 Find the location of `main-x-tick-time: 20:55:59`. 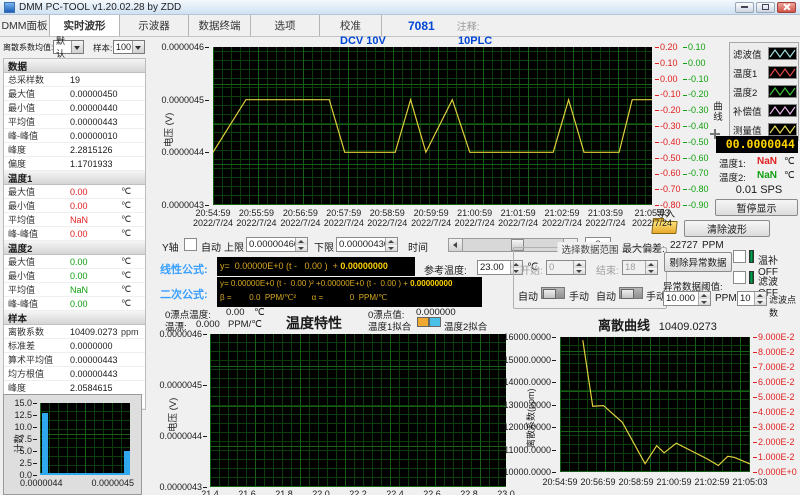

main-x-tick-time: 20:55:59 is located at coordinates (256, 213).